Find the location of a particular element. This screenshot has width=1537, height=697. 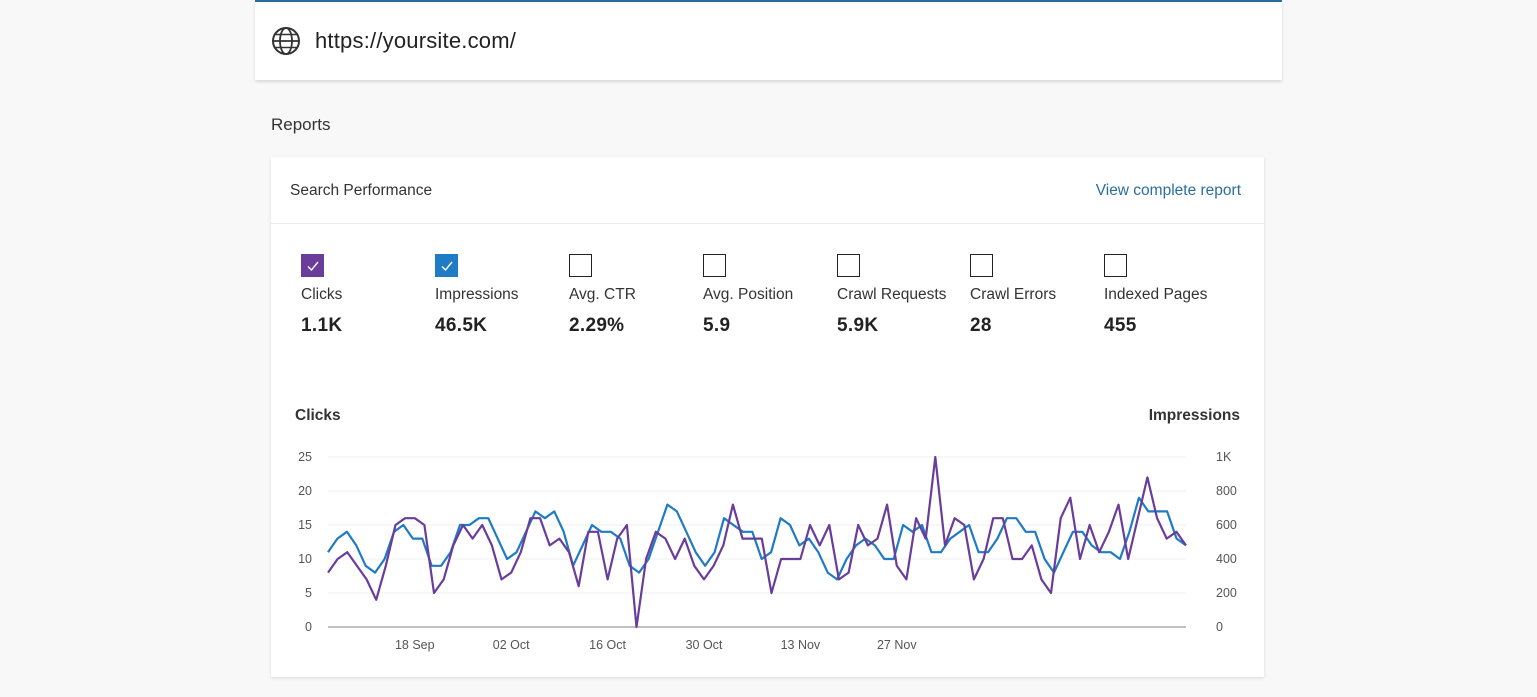

left-axis-title: Clicks is located at coordinates (318, 415).